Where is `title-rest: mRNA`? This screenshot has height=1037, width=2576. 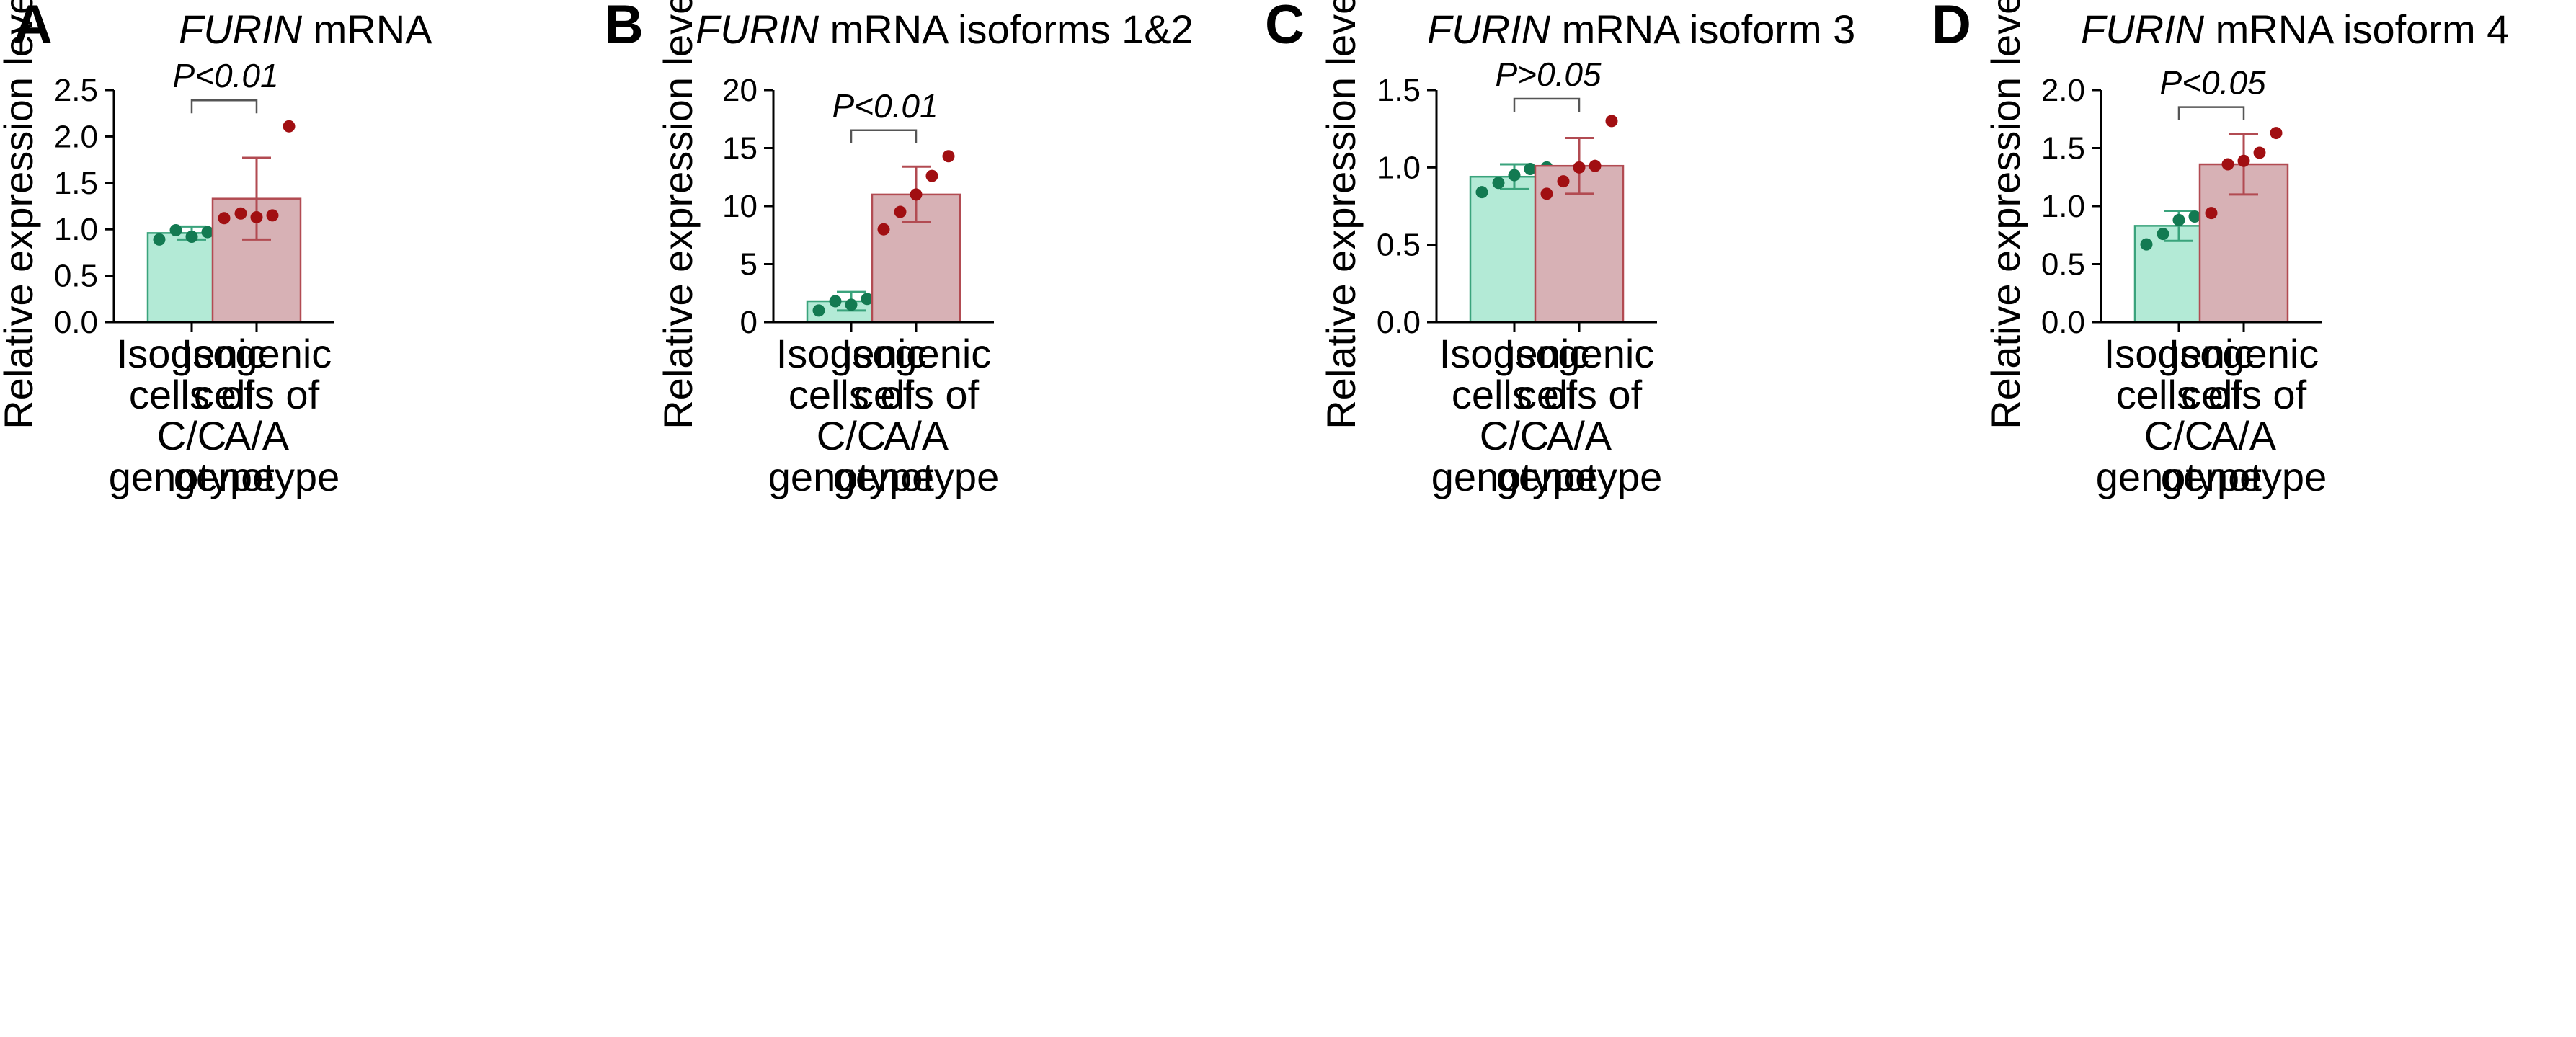 title-rest: mRNA is located at coordinates (367, 29).